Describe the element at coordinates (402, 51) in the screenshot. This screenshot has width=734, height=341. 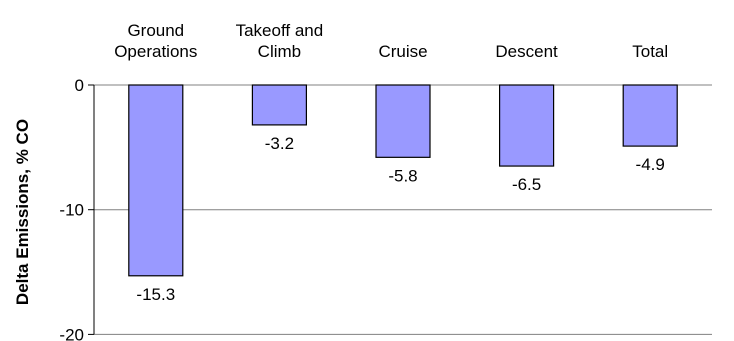
I see `category-label: Cruise` at that location.